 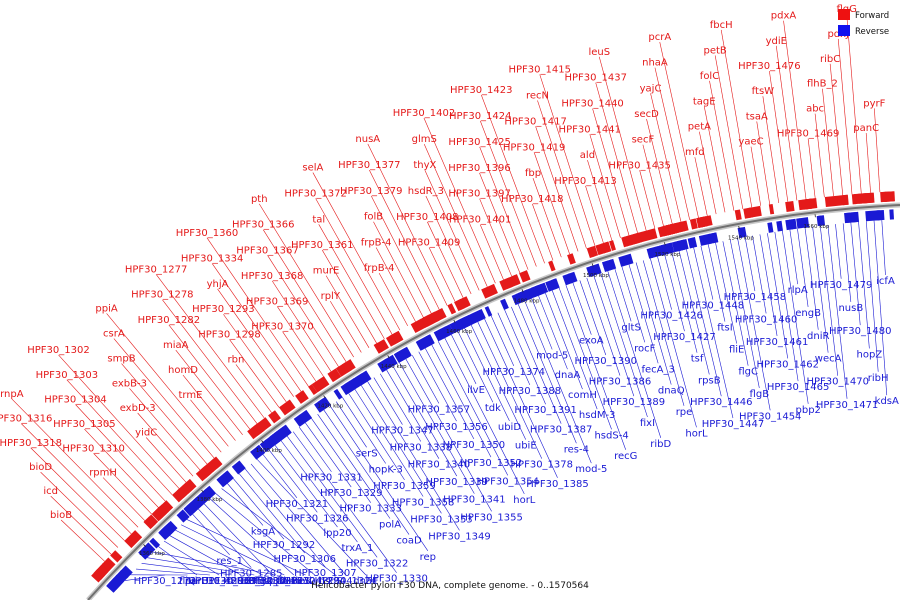 I want to click on reverse-gene-label: nusB, so click(x=850, y=308).